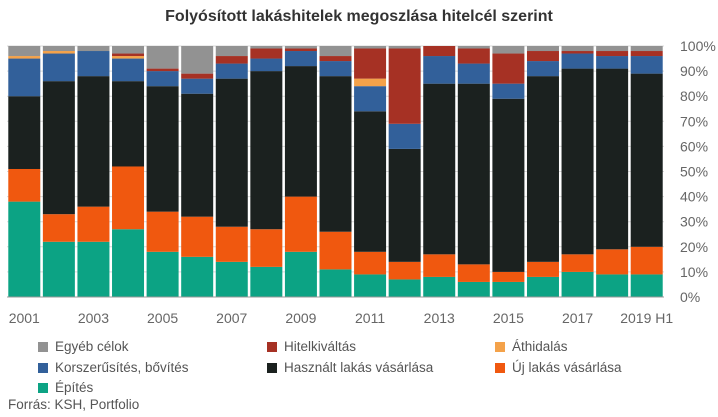  I want to click on legend-swatch-korszerusites, so click(43, 367).